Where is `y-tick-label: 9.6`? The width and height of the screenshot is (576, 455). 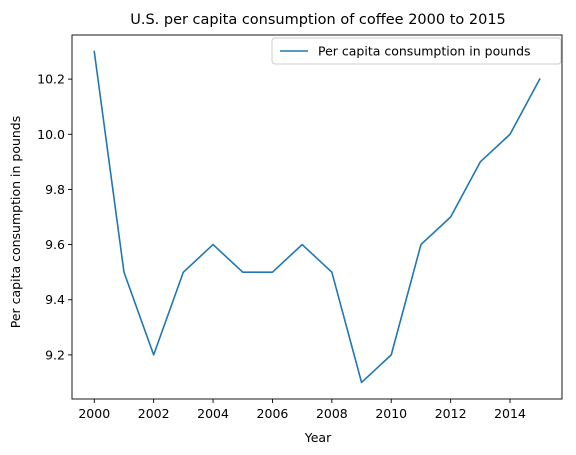 y-tick-label: 9.6 is located at coordinates (55, 244).